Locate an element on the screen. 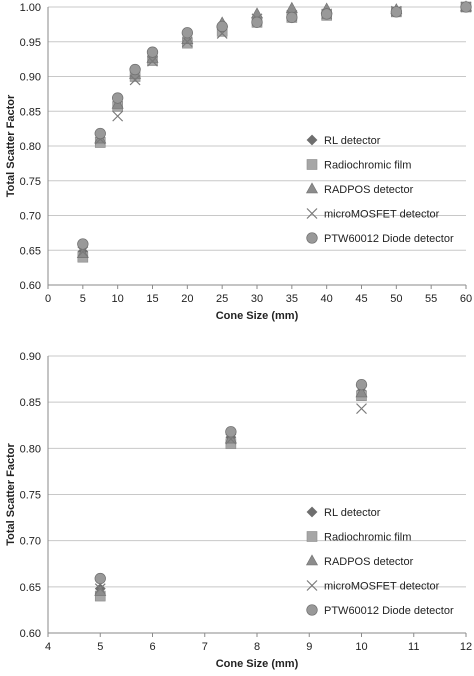  x-tick-label: 40 is located at coordinates (327, 299).